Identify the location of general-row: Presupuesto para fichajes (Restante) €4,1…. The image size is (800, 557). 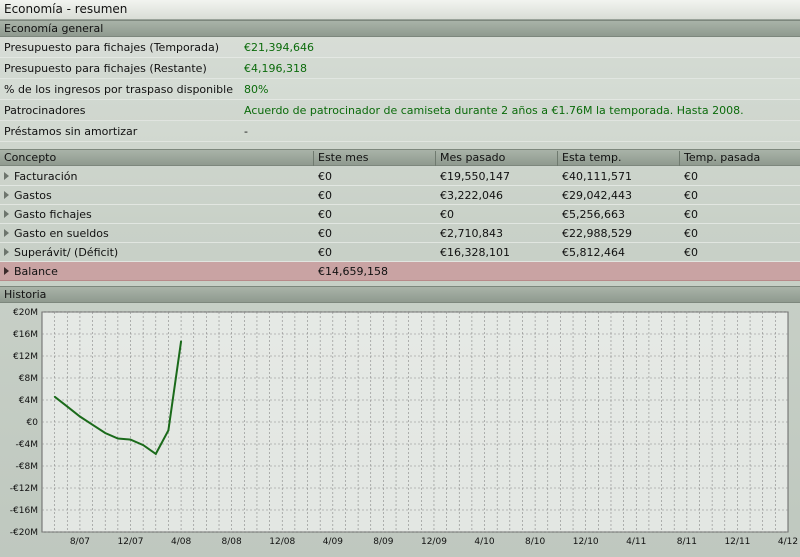
(400, 68).